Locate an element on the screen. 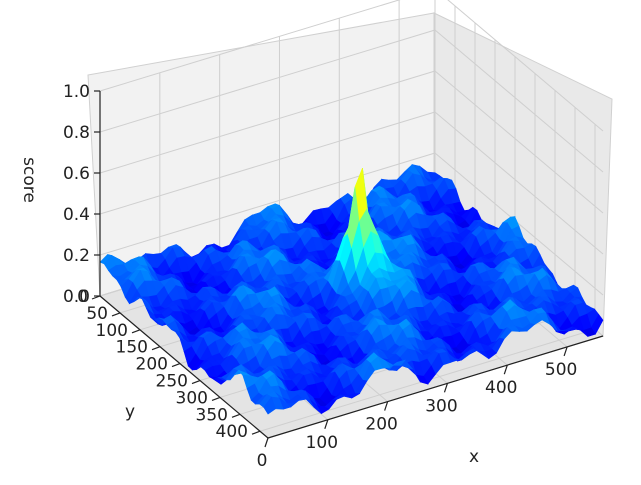 The width and height of the screenshot is (641, 485). z-axis-title: score is located at coordinates (29, 180).